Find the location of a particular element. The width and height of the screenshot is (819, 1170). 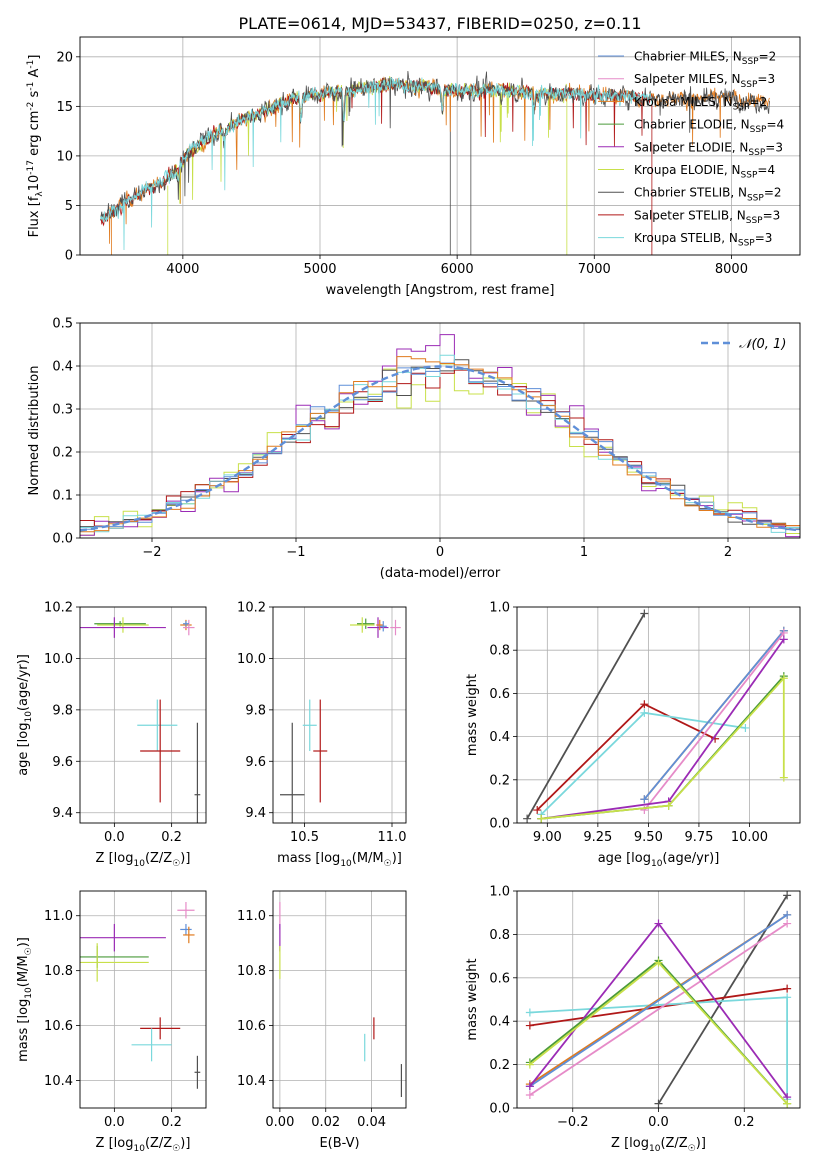

errorbar-point-kroupa-stelib is located at coordinates (151, 1045).